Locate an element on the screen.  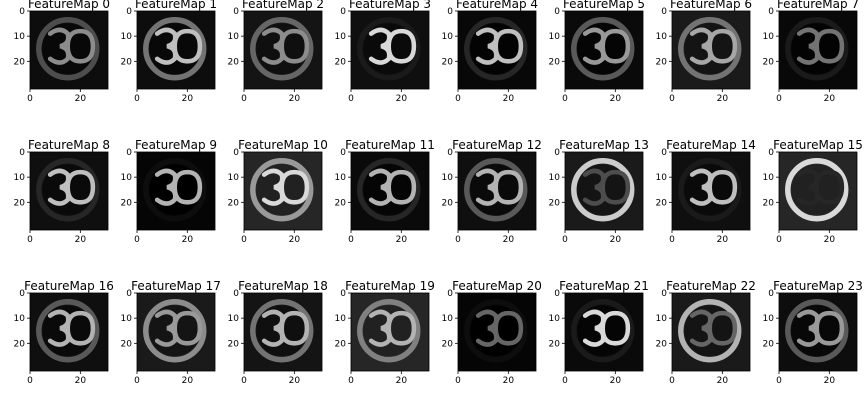
panel-title: FeatureMap 0 is located at coordinates (69, 5).